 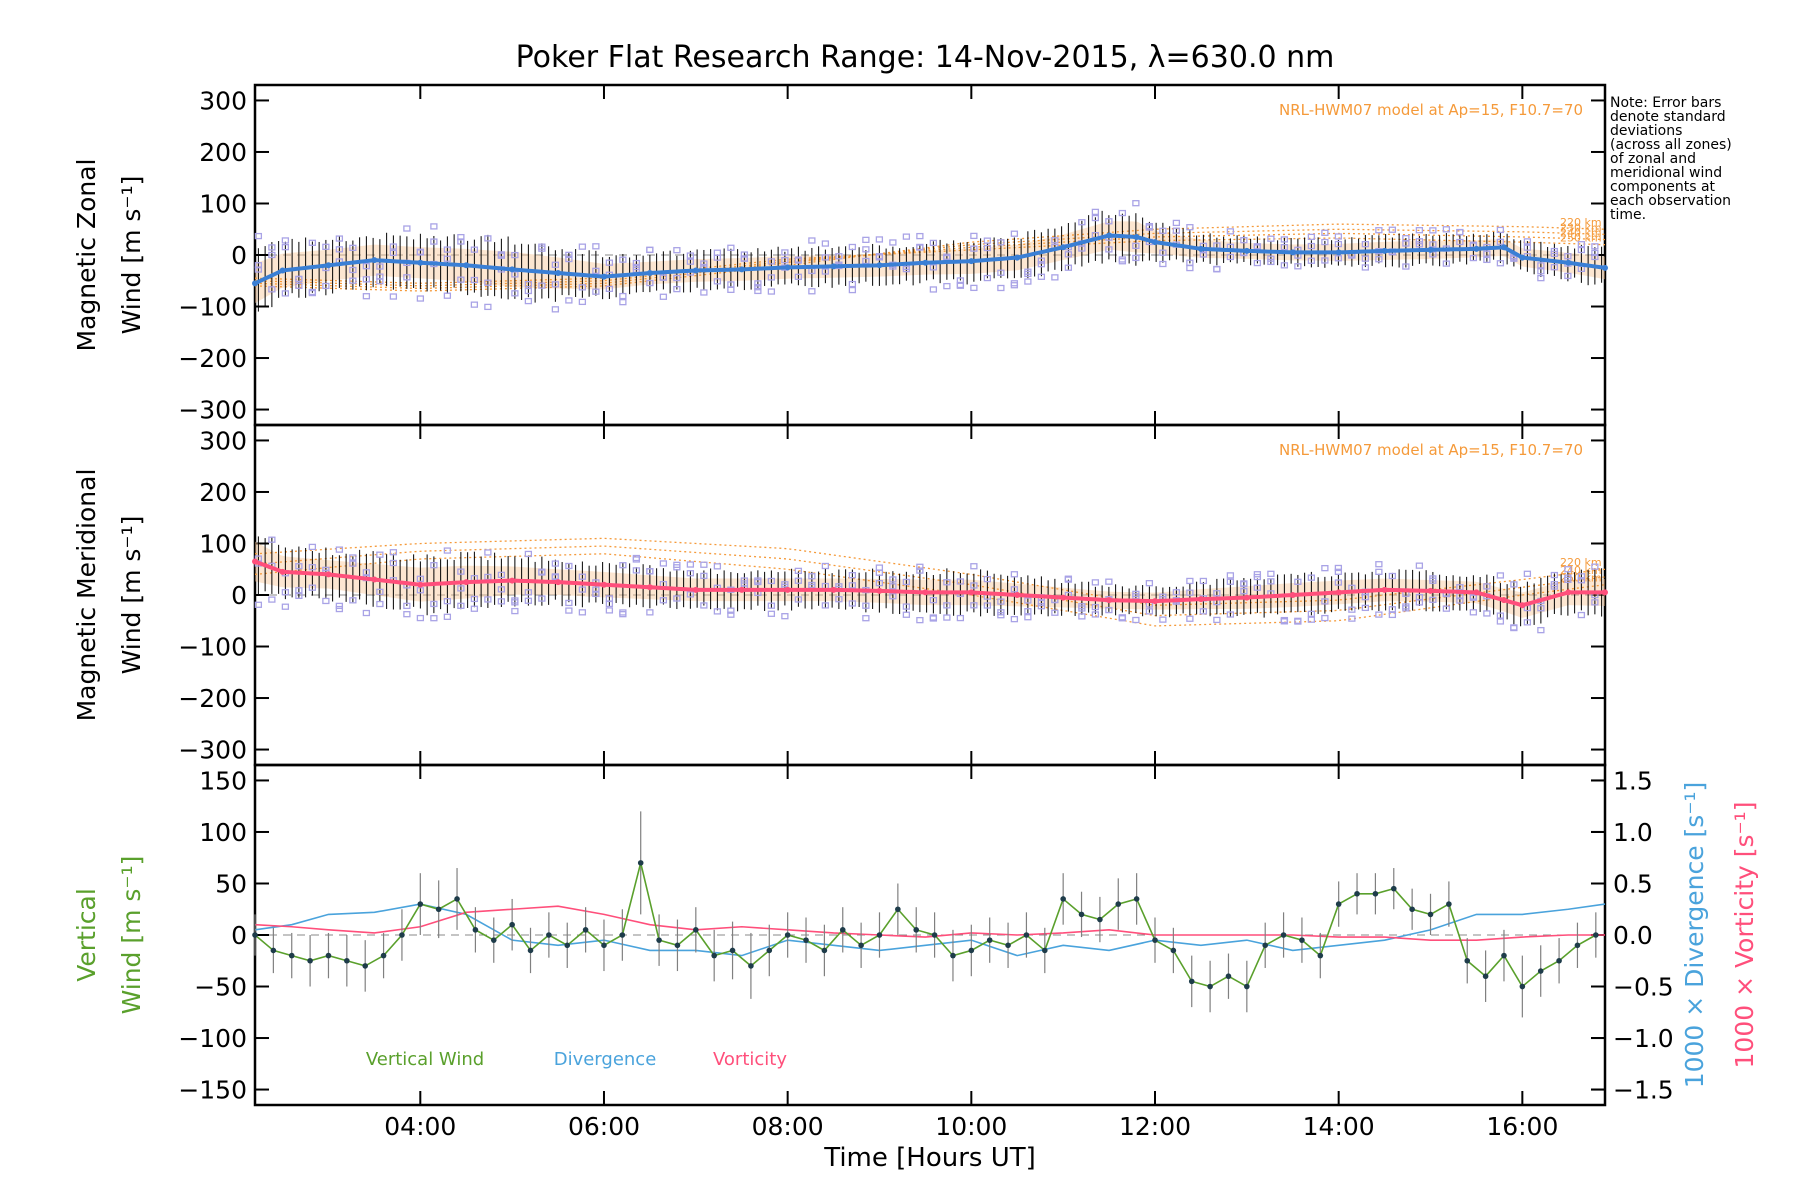 I want to click on legend-entry: Vorticity, so click(x=750, y=1059).